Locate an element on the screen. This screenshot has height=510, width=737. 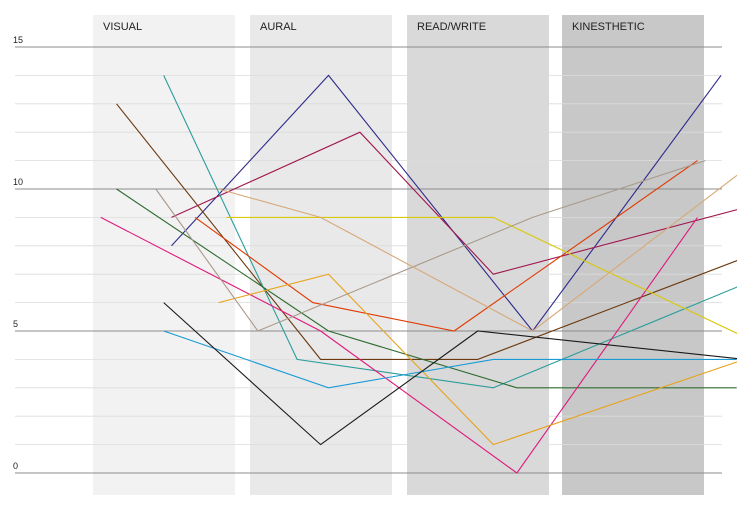
y-axis-ticks: 0 5 10 15 is located at coordinates (18, 253).